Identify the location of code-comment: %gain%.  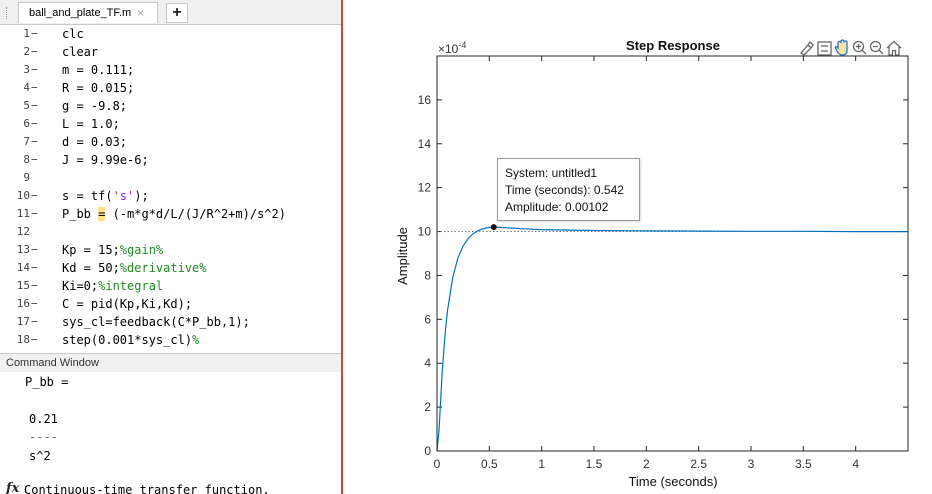
(141, 250).